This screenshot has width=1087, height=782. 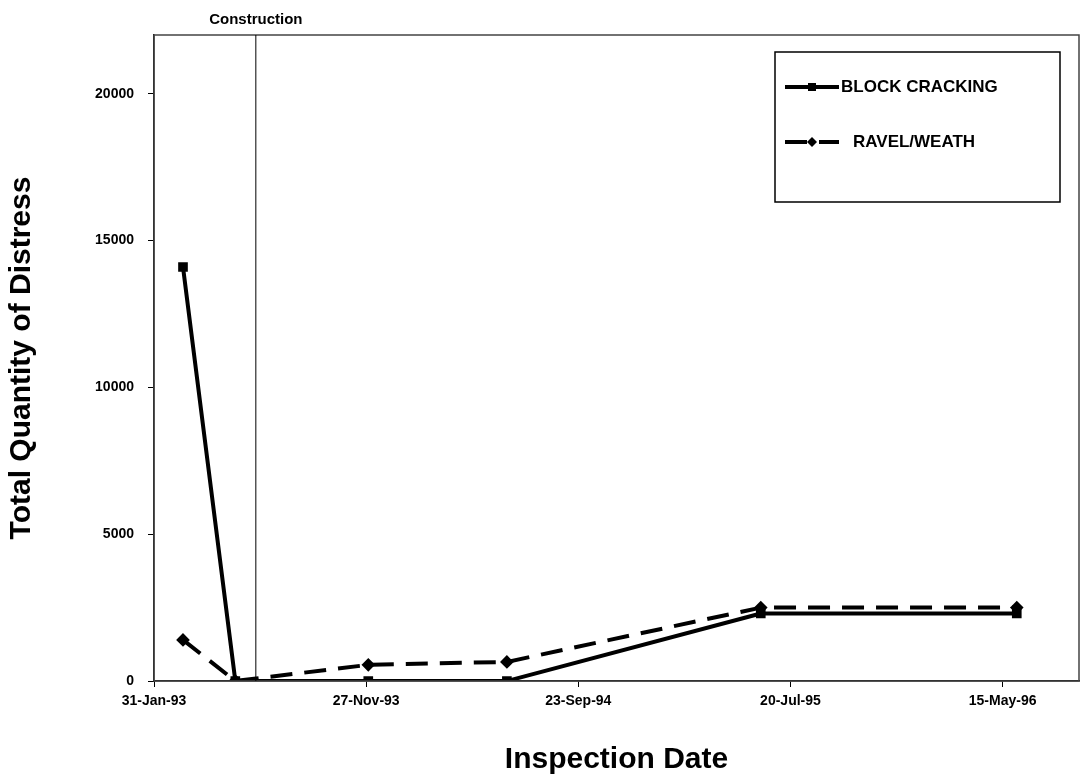 I want to click on y-tick-label: 5000, so click(x=118, y=533).